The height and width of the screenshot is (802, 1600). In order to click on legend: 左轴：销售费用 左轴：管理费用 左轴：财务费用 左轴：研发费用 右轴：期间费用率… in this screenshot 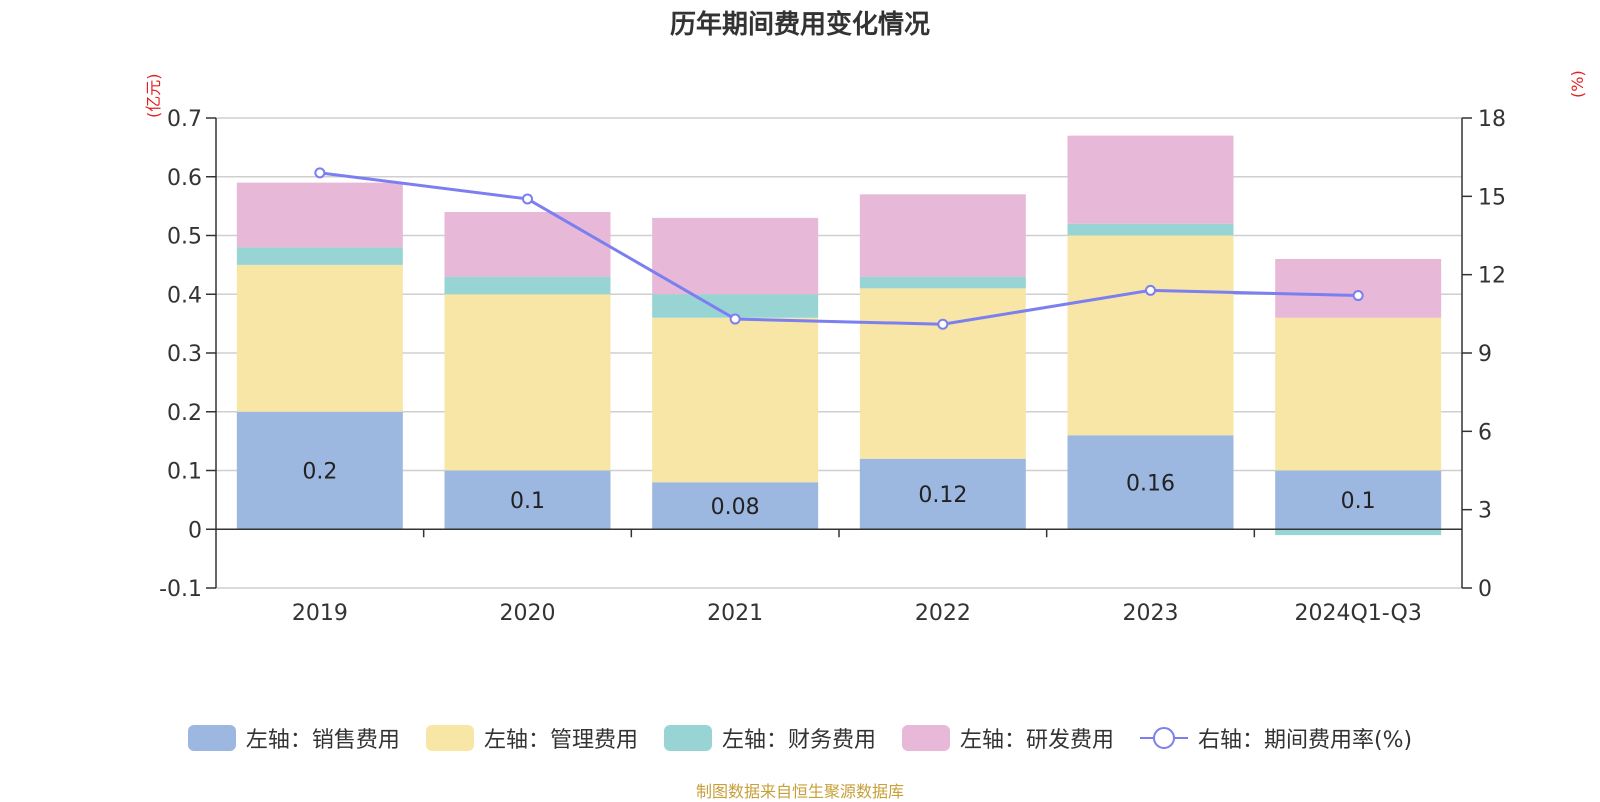, I will do `click(800, 738)`.